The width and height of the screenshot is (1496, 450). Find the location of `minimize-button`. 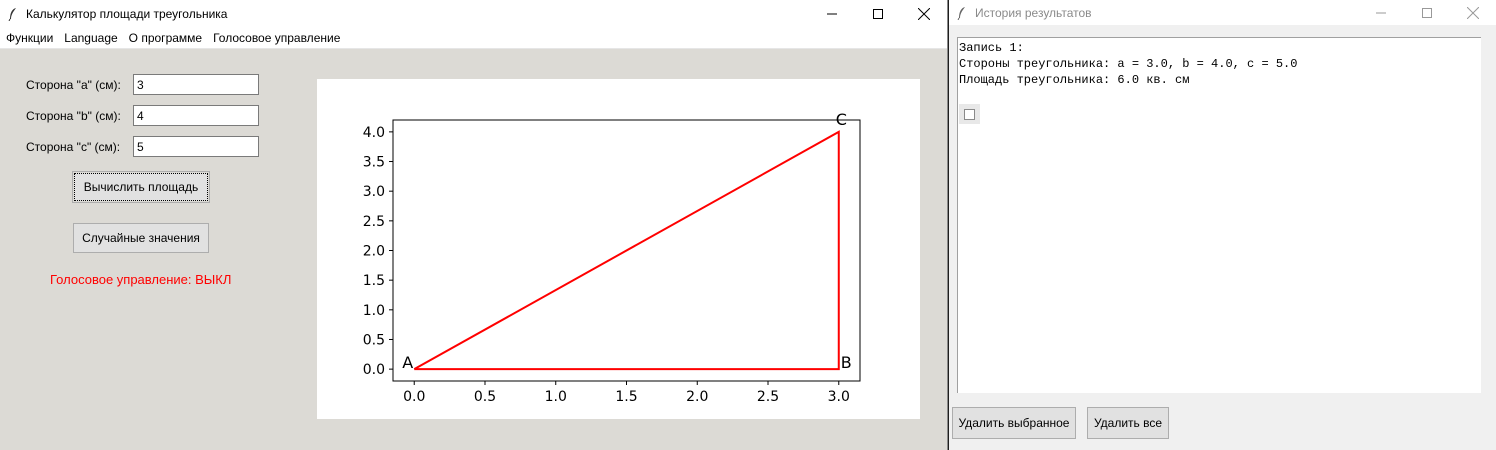

minimize-button is located at coordinates (832, 14).